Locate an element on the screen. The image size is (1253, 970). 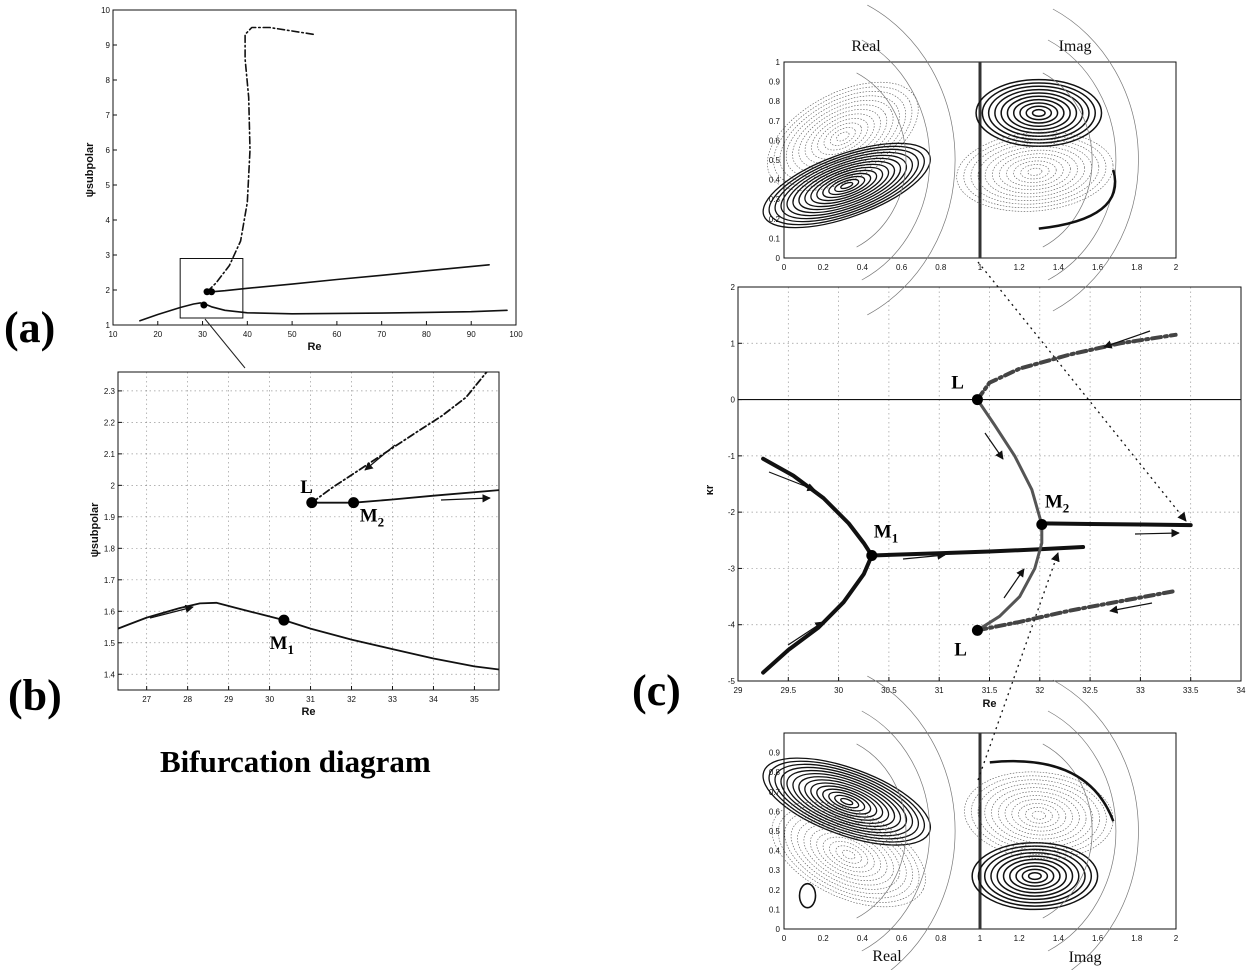
zoom-box is located at coordinates (211, 288).